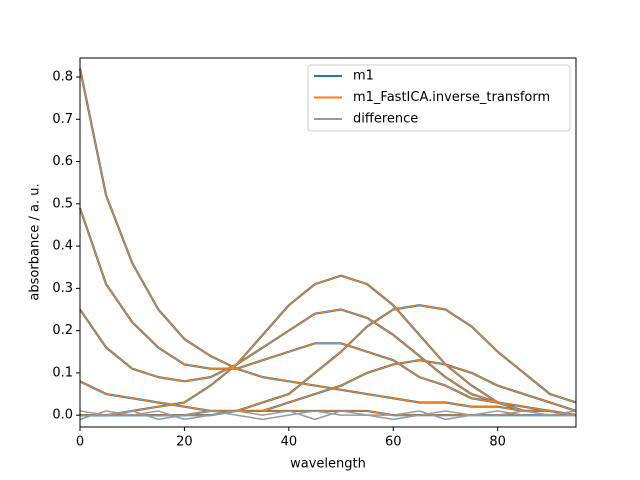  Describe the element at coordinates (62, 372) in the screenshot. I see `y-tick-label: 0.1` at that location.